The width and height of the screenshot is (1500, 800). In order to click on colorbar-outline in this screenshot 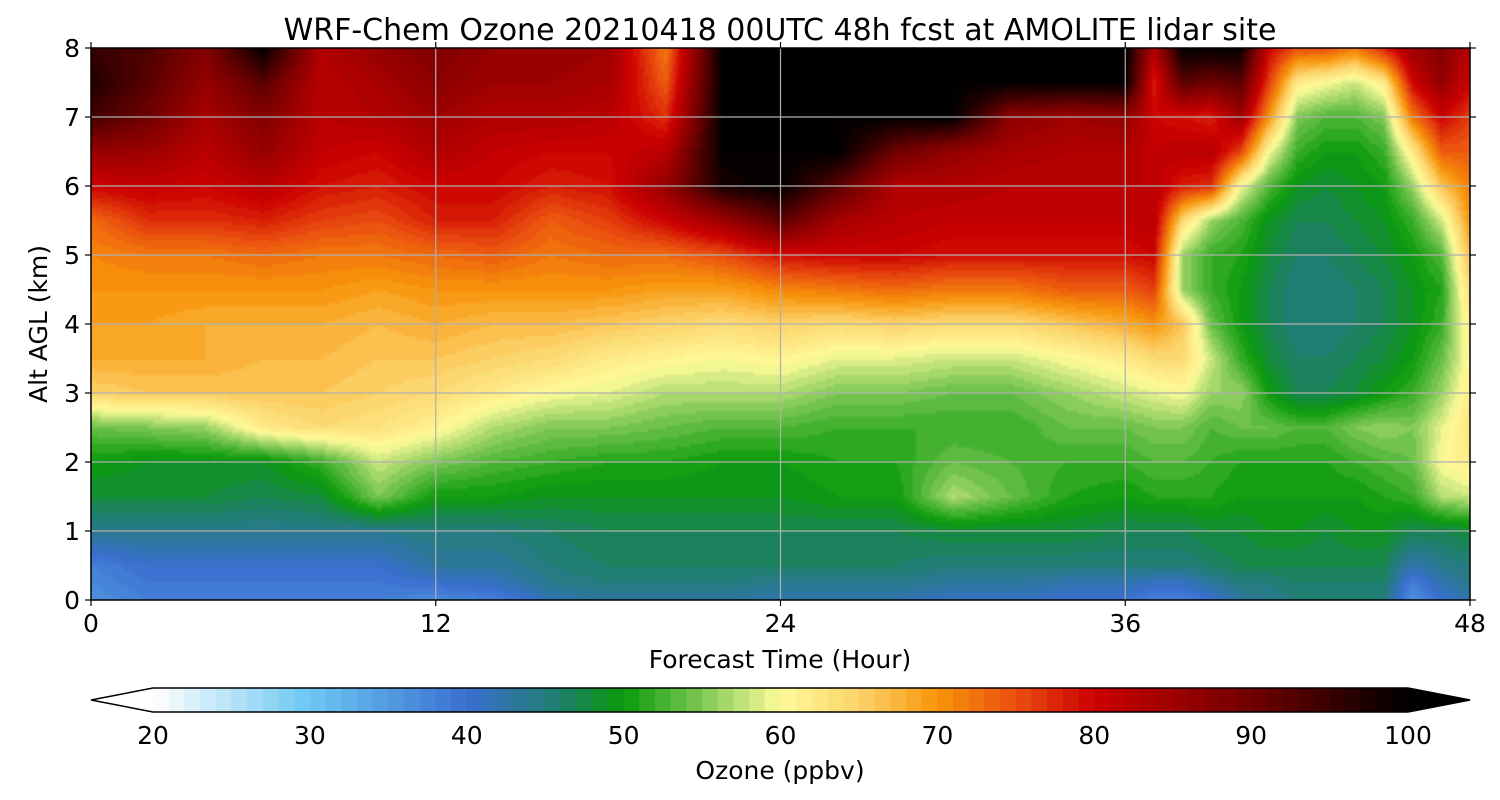, I will do `click(780, 700)`.